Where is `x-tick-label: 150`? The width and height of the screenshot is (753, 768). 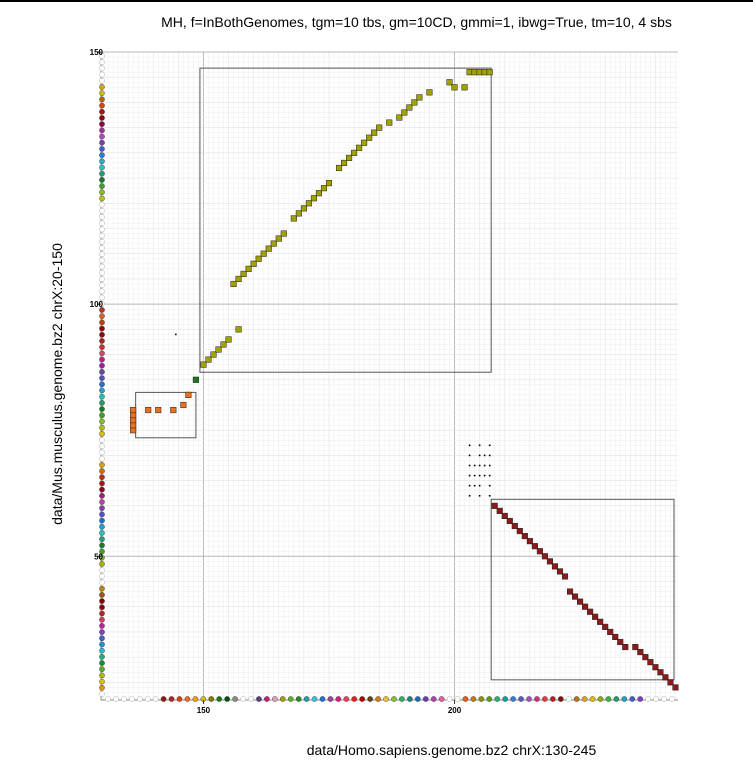 x-tick-label: 150 is located at coordinates (204, 710).